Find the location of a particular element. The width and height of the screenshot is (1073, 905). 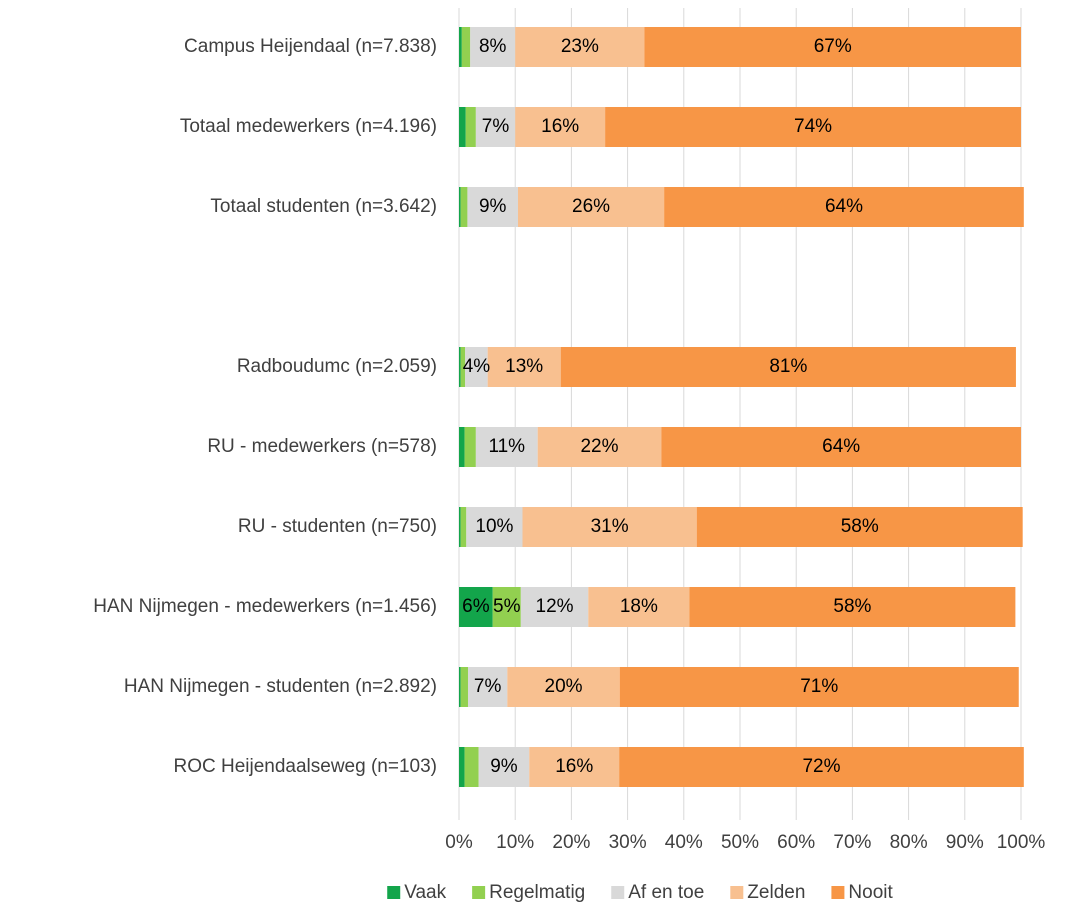

x-tick-label: 60% is located at coordinates (796, 842).